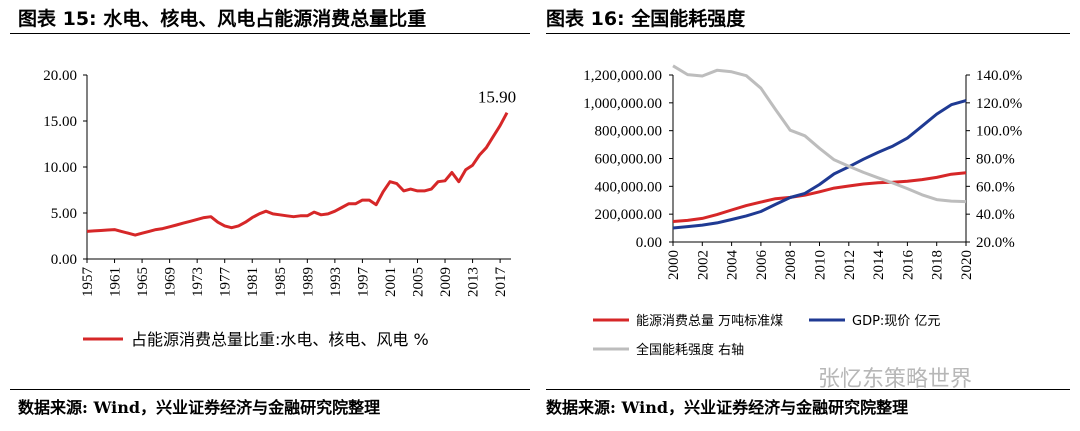 The width and height of the screenshot is (1080, 431). Describe the element at coordinates (501, 282) in the screenshot. I see `left-x-tick-label: 2017` at that location.